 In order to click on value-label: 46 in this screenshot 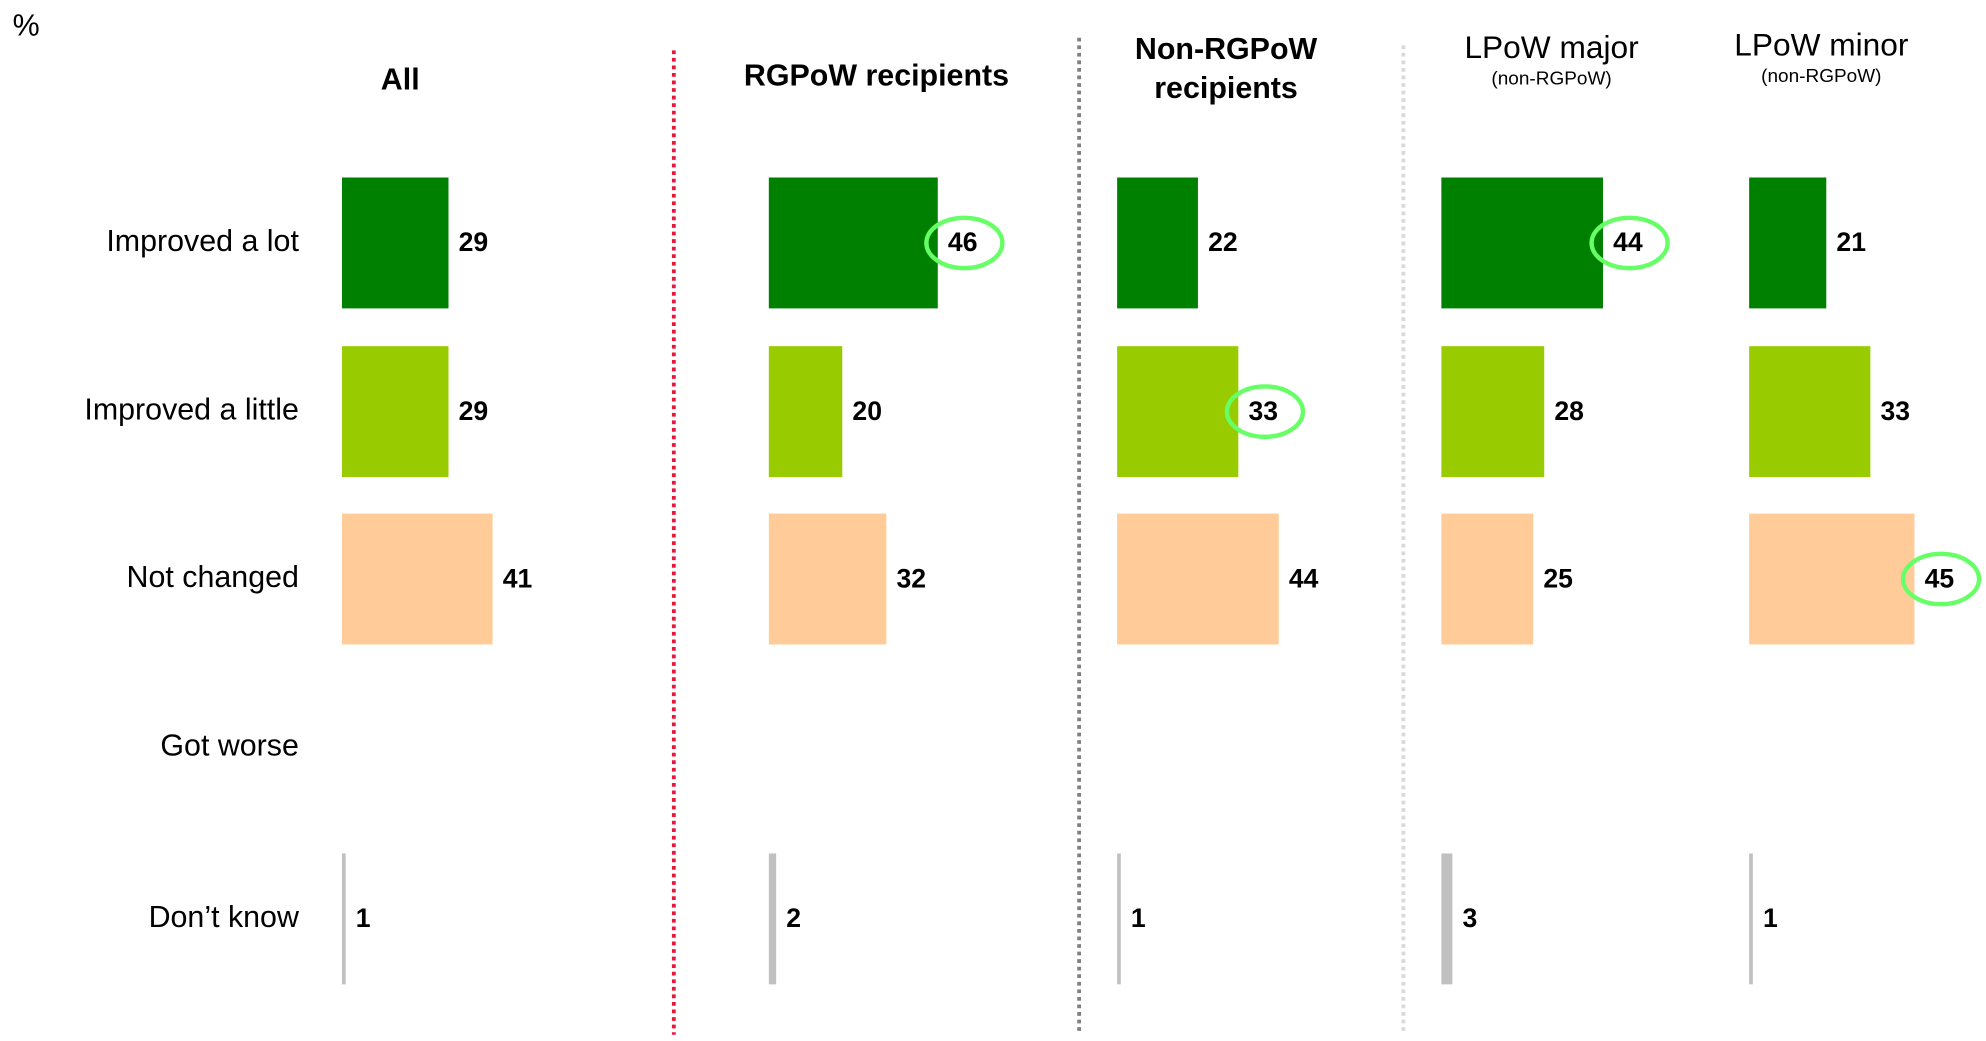, I will do `click(963, 242)`.